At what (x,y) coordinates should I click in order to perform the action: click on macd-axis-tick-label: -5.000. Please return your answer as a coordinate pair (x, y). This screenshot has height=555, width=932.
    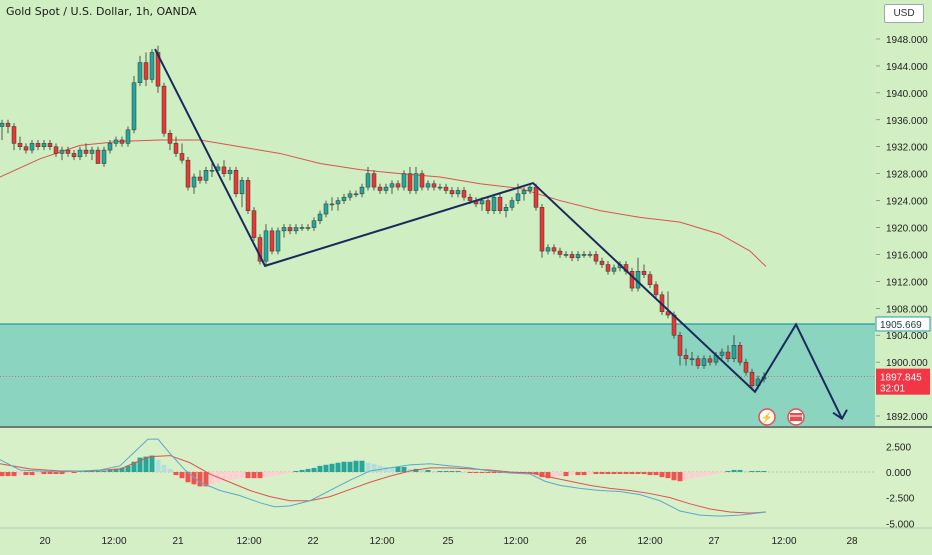
    Looking at the image, I should click on (900, 524).